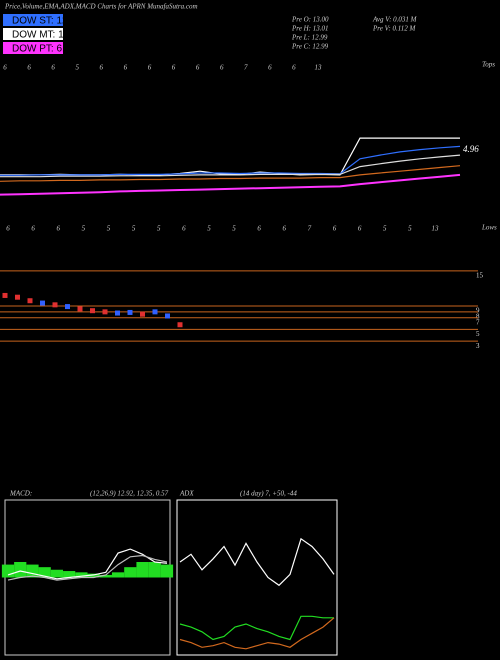  What do you see at coordinates (129, 494) in the screenshot?
I see `panel-subtitle: (12,26,9) 12.92, 12.35, 0.57` at bounding box center [129, 494].